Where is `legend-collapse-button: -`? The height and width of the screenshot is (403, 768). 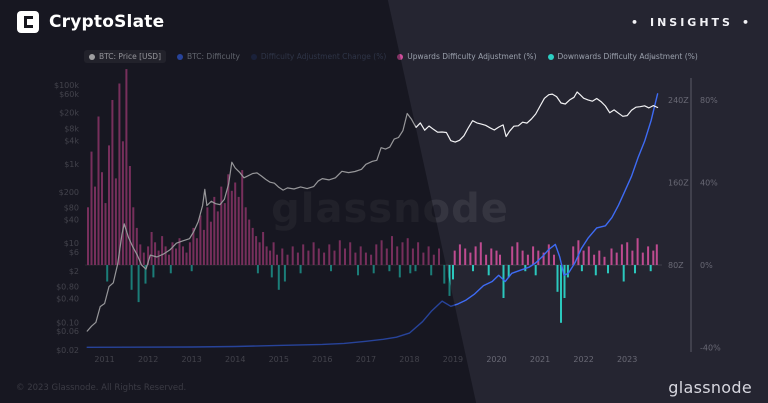 legend-collapse-button: - is located at coordinates (653, 56).